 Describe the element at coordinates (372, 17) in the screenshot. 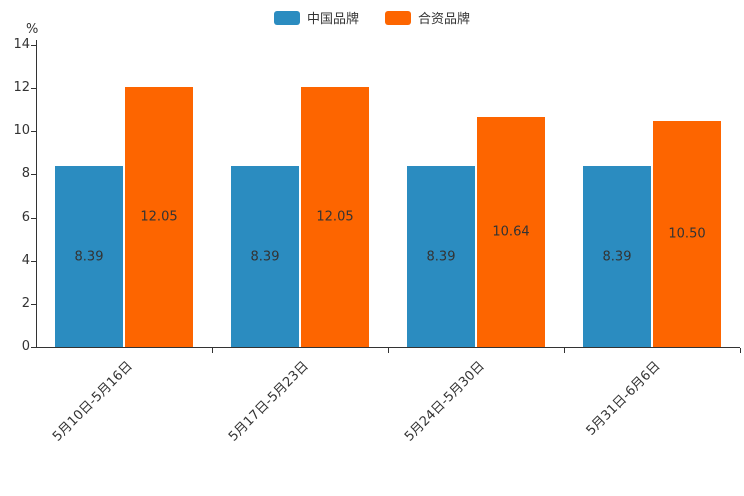

I see `chart-legend: 中国品牌 合资品牌` at that location.